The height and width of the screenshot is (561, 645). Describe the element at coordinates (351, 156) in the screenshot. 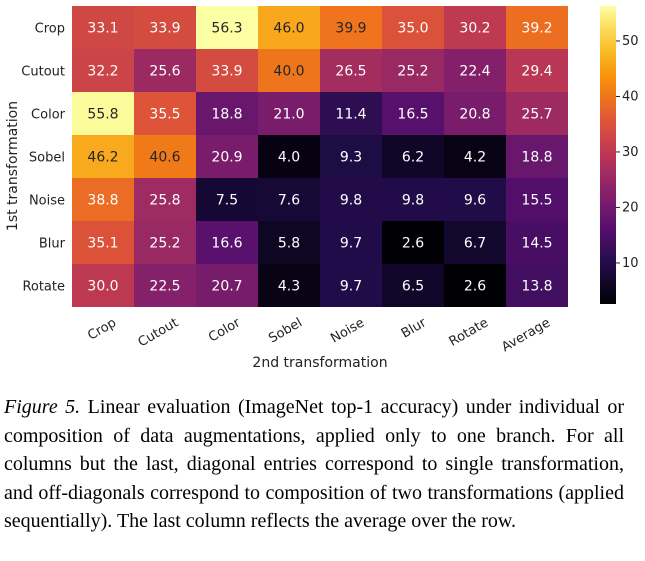

I see `cell-sobel-noise` at that location.